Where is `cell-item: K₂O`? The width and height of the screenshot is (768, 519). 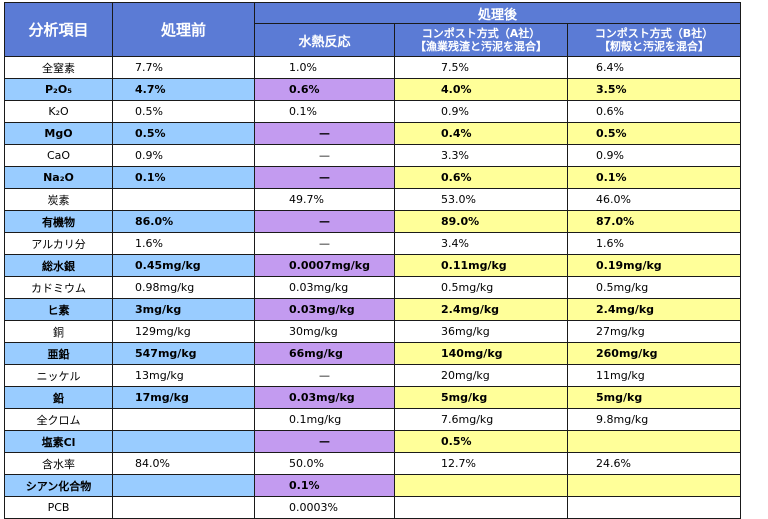
cell-item: K₂O is located at coordinates (58, 111).